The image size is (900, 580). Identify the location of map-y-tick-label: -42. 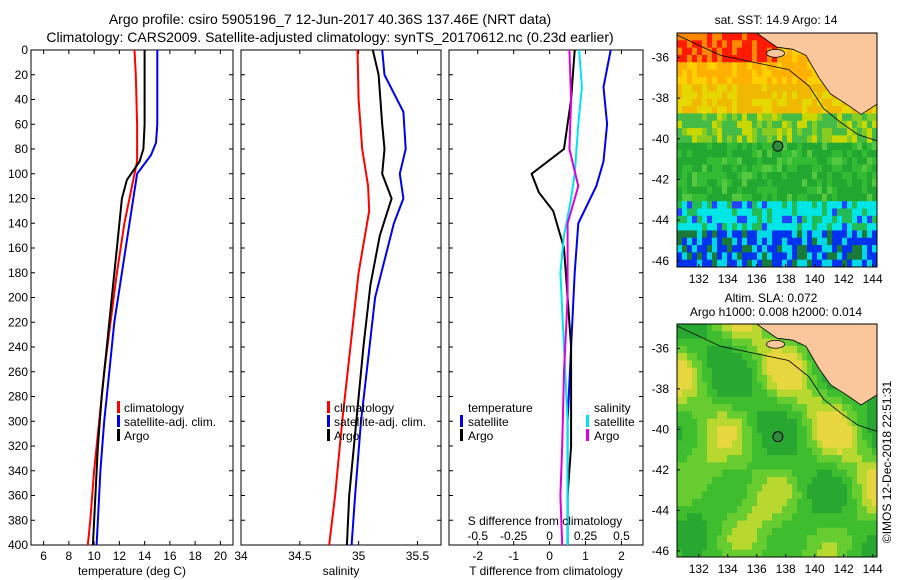
(661, 470).